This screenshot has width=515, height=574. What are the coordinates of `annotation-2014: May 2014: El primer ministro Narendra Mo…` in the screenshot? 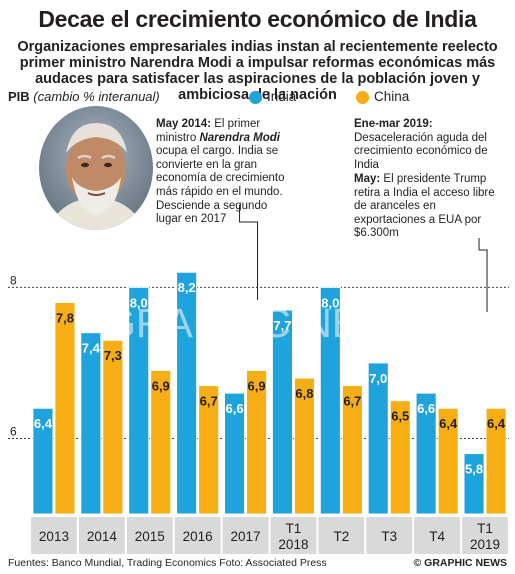 It's located at (221, 172).